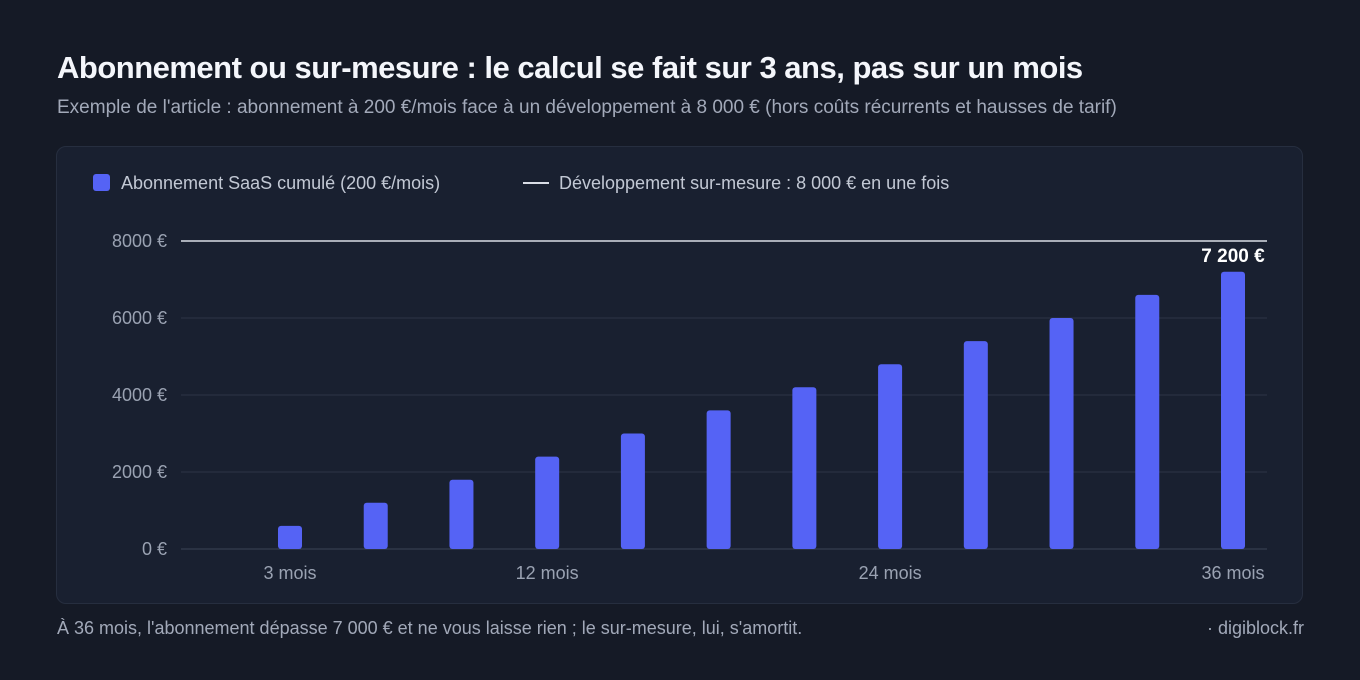 The height and width of the screenshot is (680, 1360). What do you see at coordinates (280, 183) in the screenshot?
I see `legend-label-bar: Abonnement SaaS cumulé (200 €/mois)` at bounding box center [280, 183].